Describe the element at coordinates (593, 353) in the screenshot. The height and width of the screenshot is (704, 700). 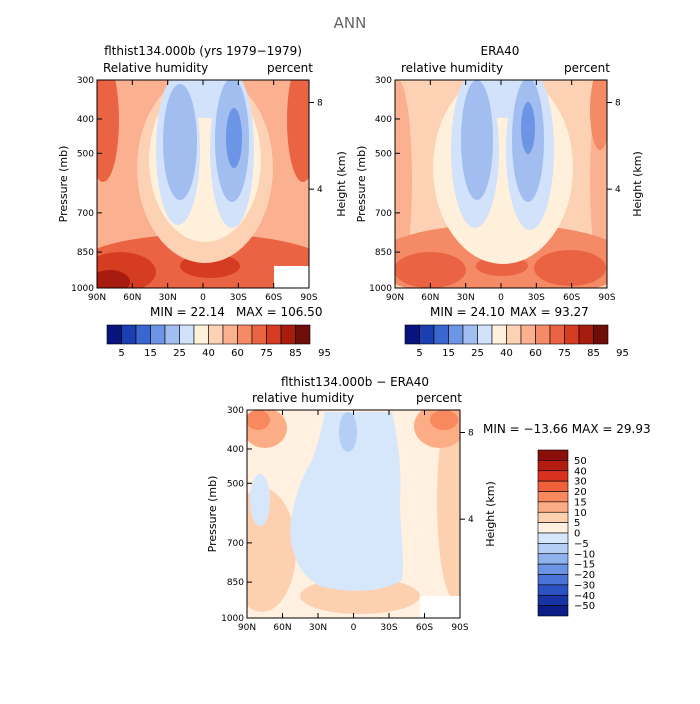
I see `colorbar-label: 85` at that location.